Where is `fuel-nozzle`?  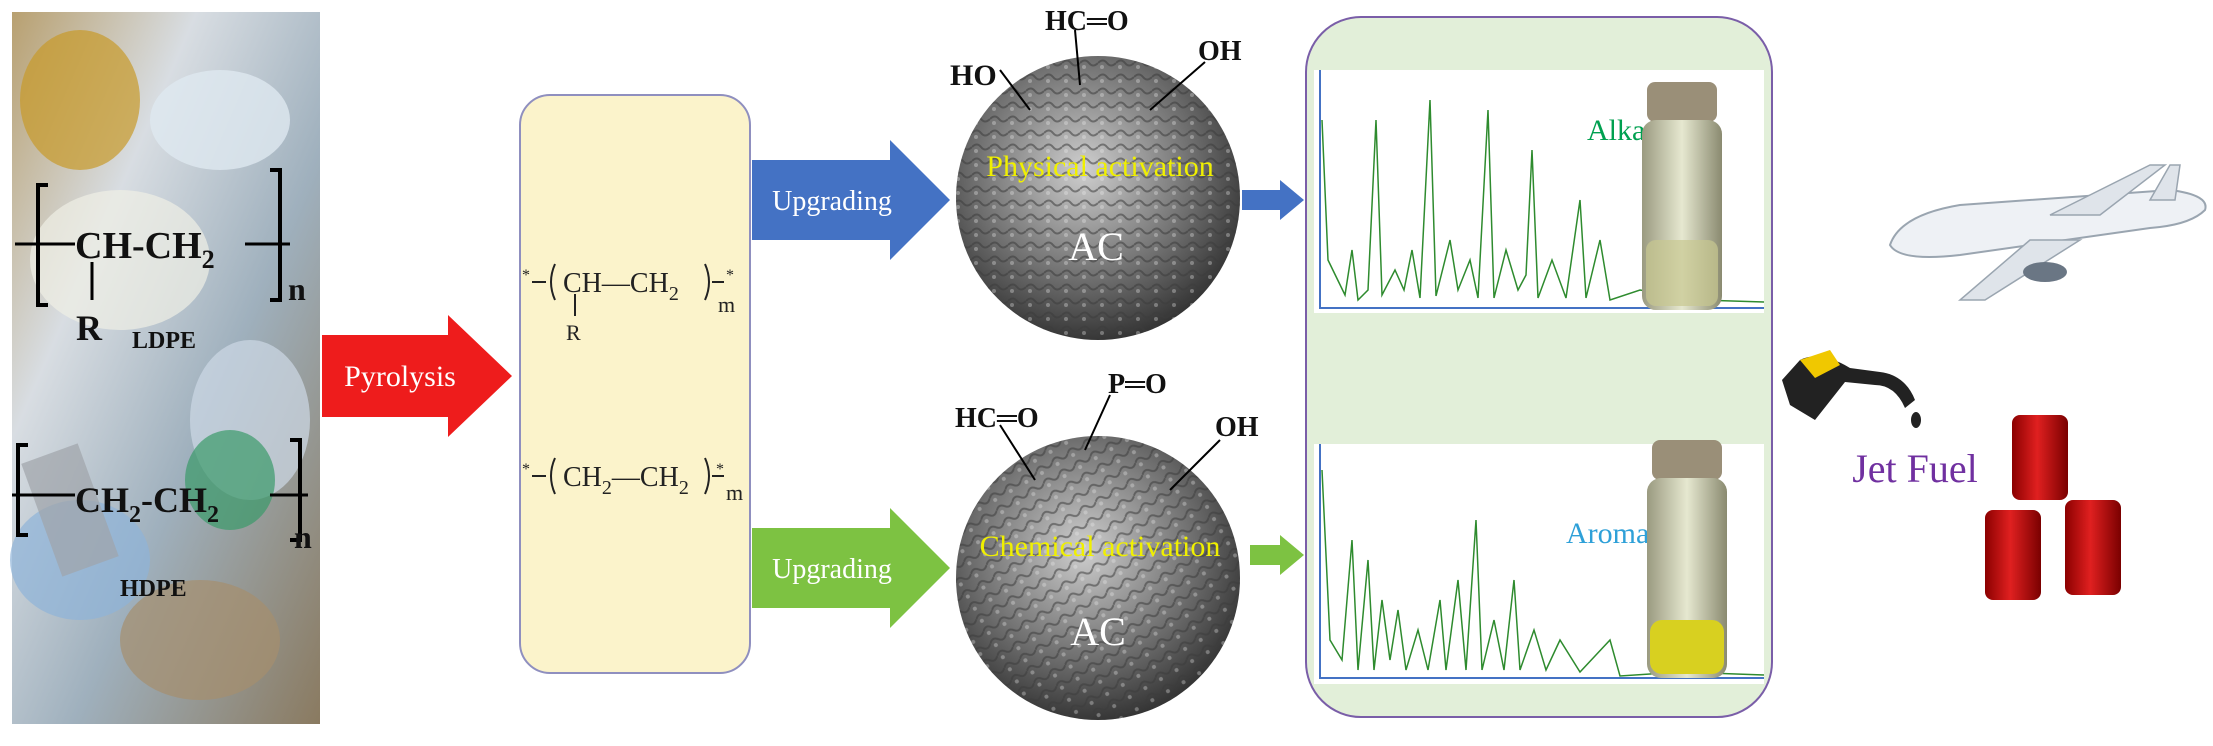 fuel-nozzle is located at coordinates (1851, 389).